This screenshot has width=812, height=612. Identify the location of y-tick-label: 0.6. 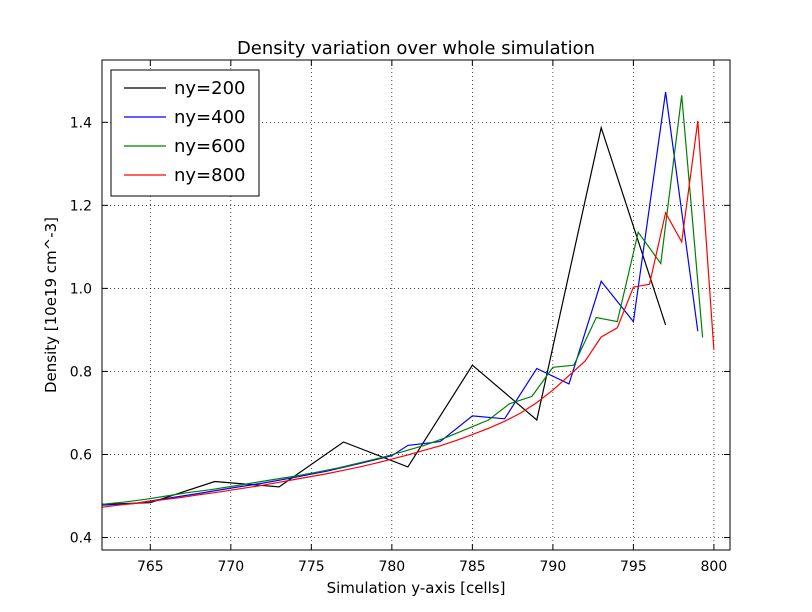
(81, 455).